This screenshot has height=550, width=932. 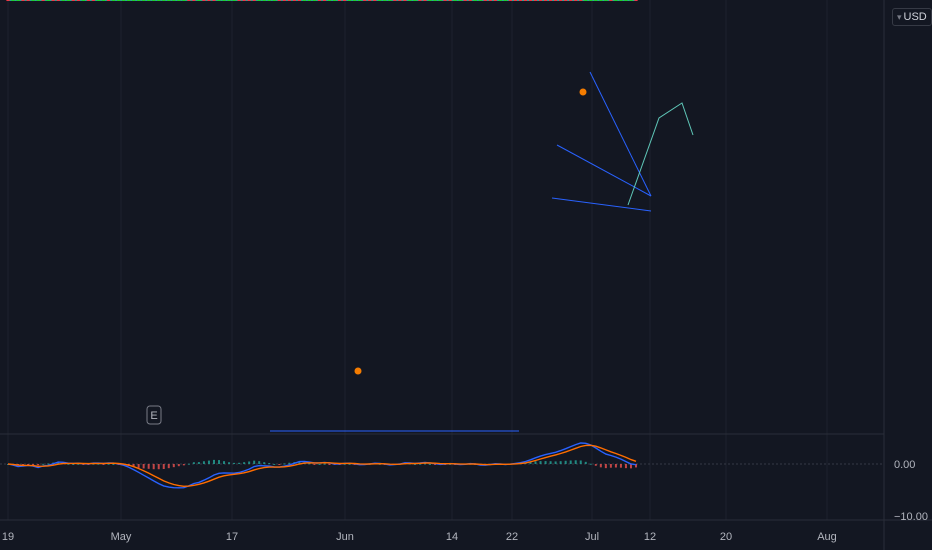 I want to click on wedge-upper-line, so click(x=604, y=170).